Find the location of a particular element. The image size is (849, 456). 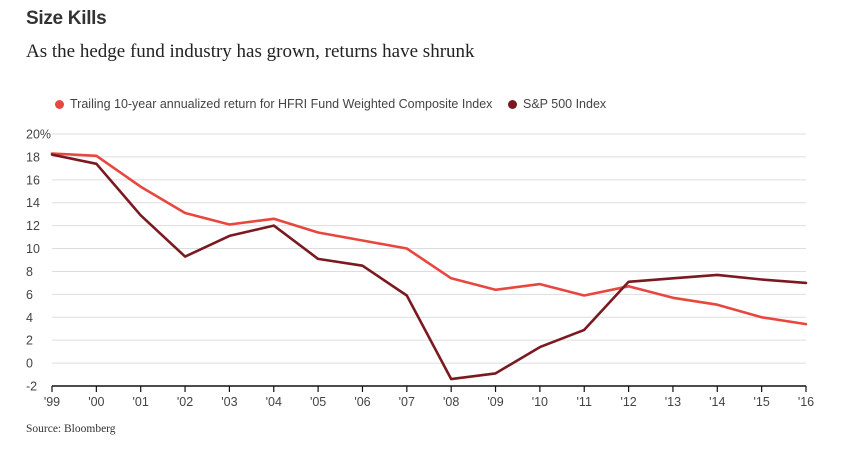

x-tick-label: '13 is located at coordinates (673, 402).